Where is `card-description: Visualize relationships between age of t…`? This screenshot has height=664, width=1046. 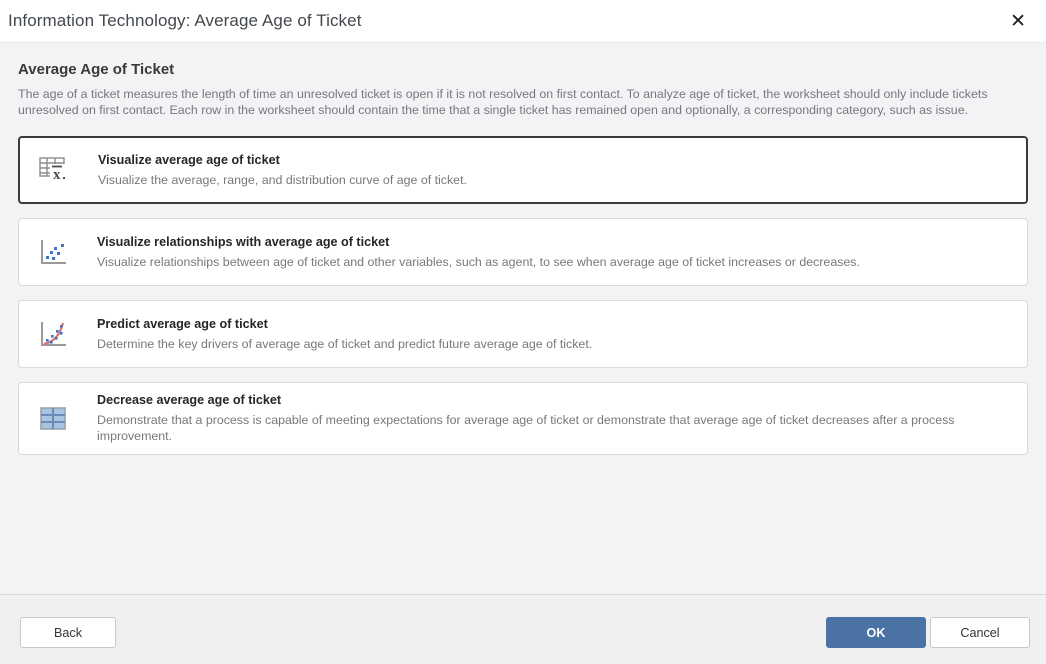
card-description: Visualize relationships between age of t… is located at coordinates (478, 261).